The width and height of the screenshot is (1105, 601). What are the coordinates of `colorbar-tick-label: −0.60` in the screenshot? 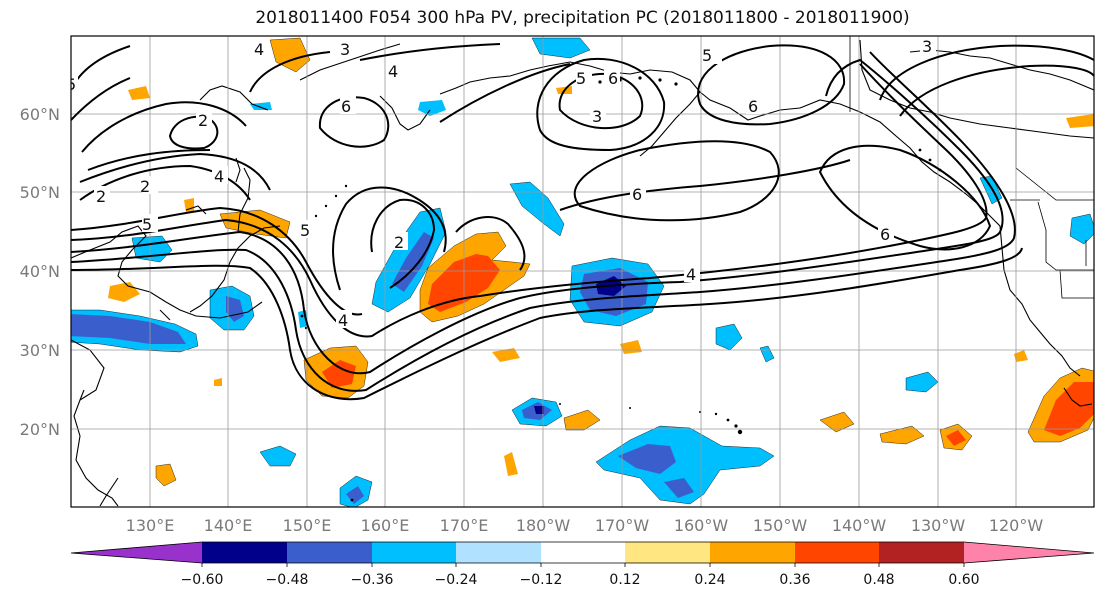 It's located at (202, 580).